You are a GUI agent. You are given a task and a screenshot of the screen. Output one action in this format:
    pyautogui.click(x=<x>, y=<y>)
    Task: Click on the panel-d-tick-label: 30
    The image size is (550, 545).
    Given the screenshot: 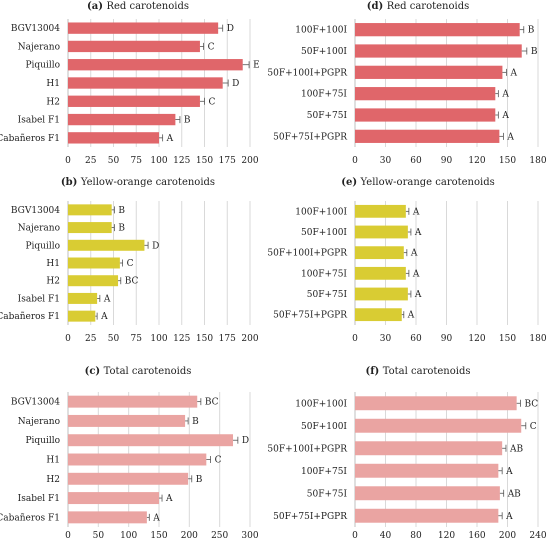 What is the action you would take?
    pyautogui.click(x=386, y=161)
    